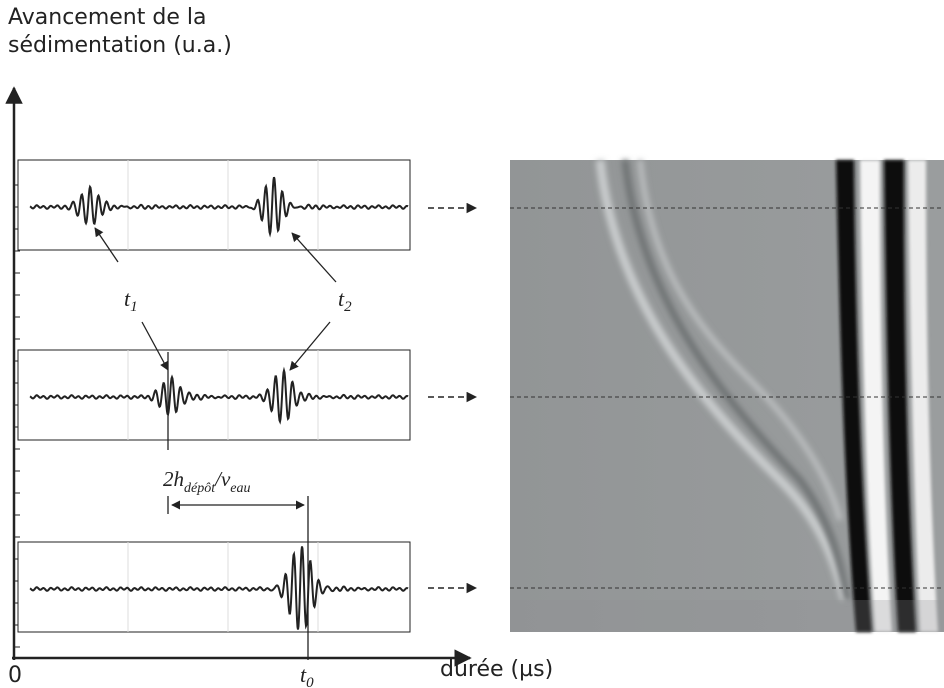 Image resolution: width=944 pixels, height=688 pixels. Describe the element at coordinates (496, 669) in the screenshot. I see `x-axis-label: durée (µs)` at that location.